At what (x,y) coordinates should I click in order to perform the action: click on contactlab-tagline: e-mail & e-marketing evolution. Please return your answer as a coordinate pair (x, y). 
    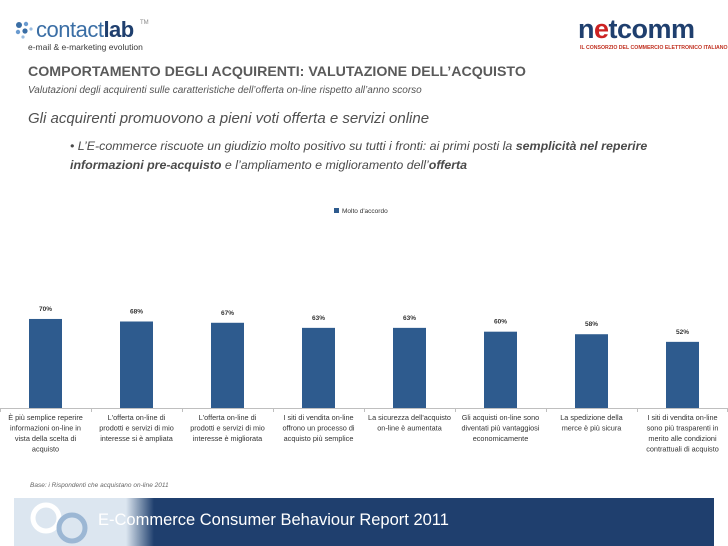
    Looking at the image, I should click on (85, 47).